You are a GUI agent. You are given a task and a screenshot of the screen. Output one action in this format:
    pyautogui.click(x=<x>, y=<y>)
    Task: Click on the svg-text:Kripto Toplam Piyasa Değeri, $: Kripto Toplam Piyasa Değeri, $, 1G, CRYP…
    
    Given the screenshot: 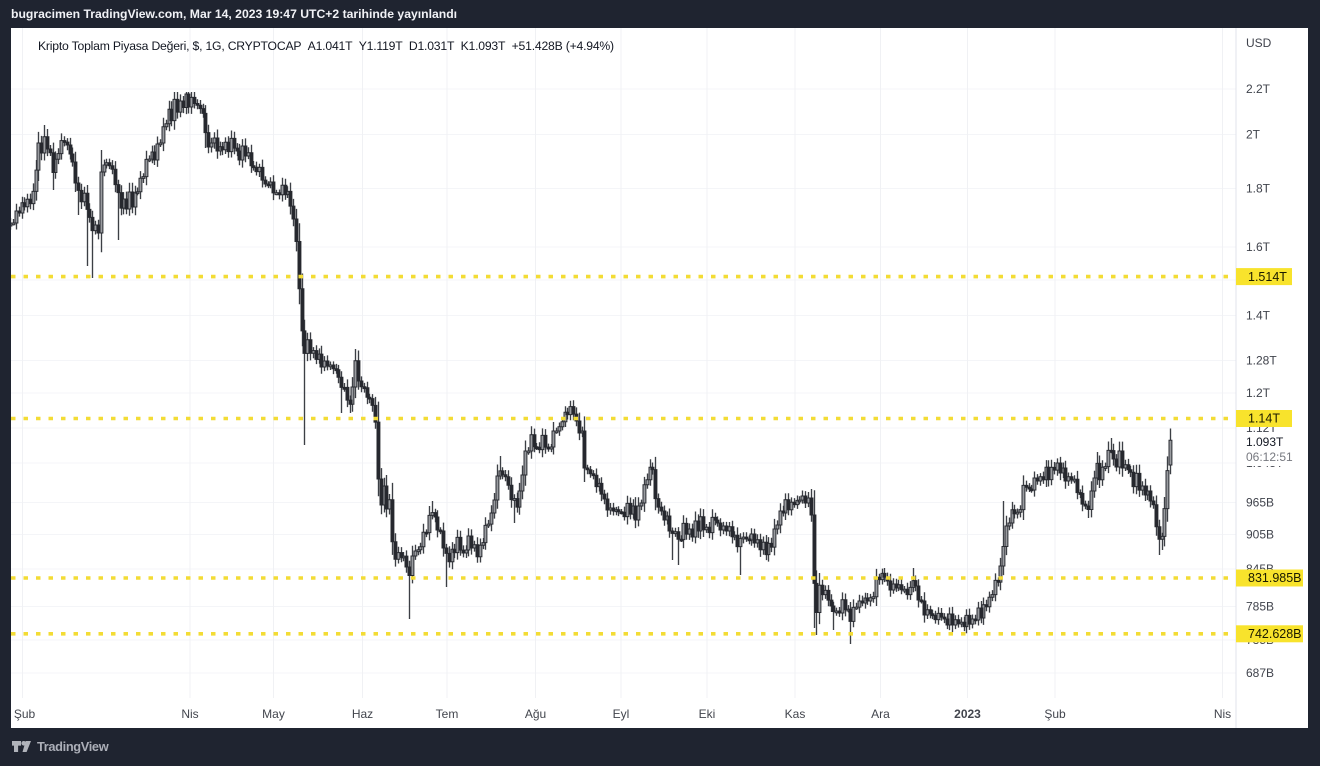 What is the action you would take?
    pyautogui.click(x=326, y=46)
    